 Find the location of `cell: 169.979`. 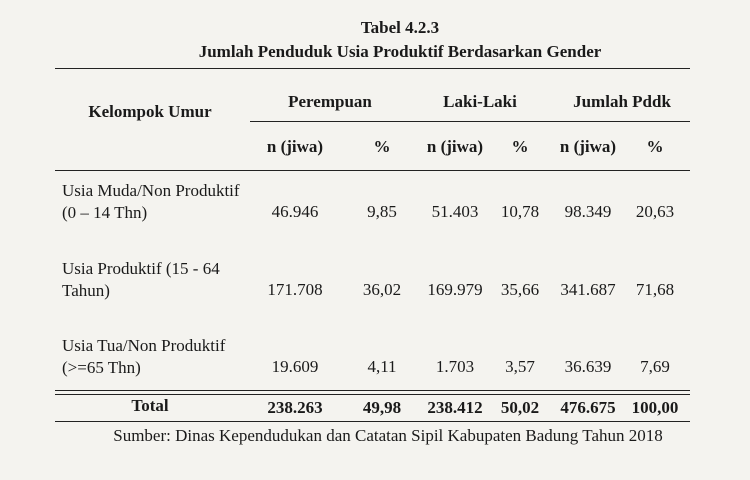

cell: 169.979 is located at coordinates (455, 289).